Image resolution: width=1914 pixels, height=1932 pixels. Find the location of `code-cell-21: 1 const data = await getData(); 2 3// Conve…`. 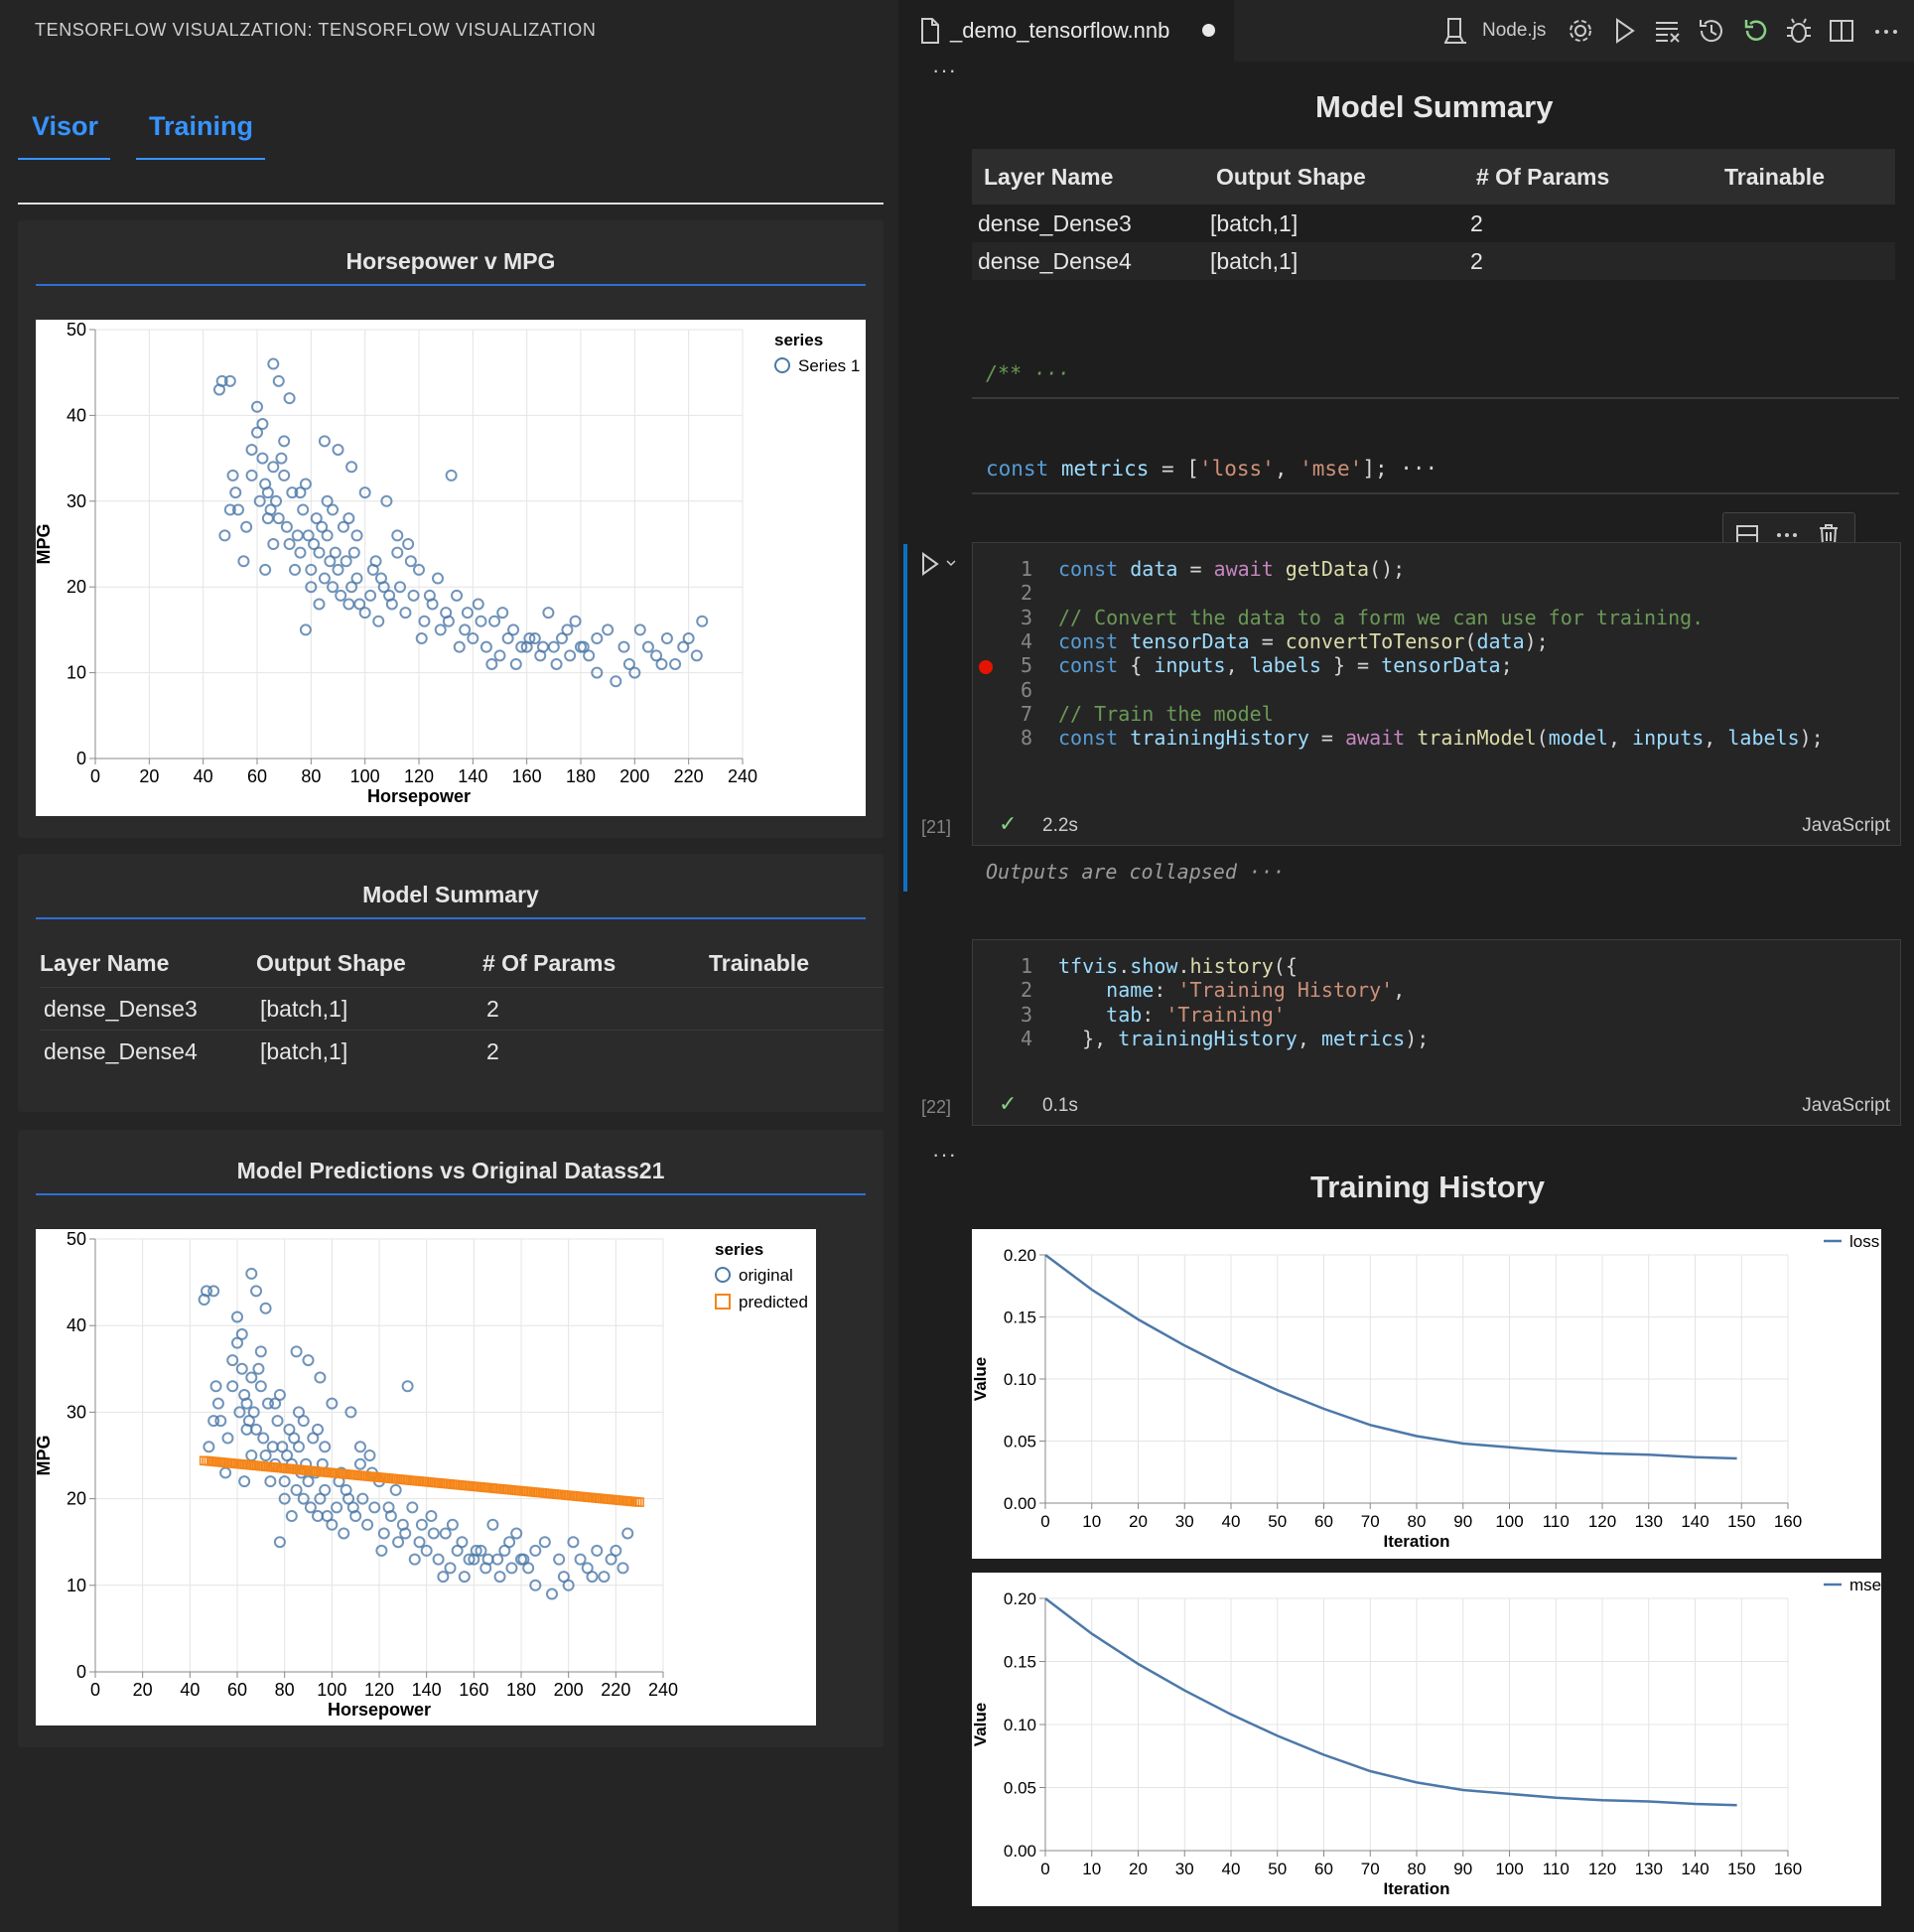

code-cell-21: 1 const data = await getData(); 2 3// Conve… is located at coordinates (1411, 694).